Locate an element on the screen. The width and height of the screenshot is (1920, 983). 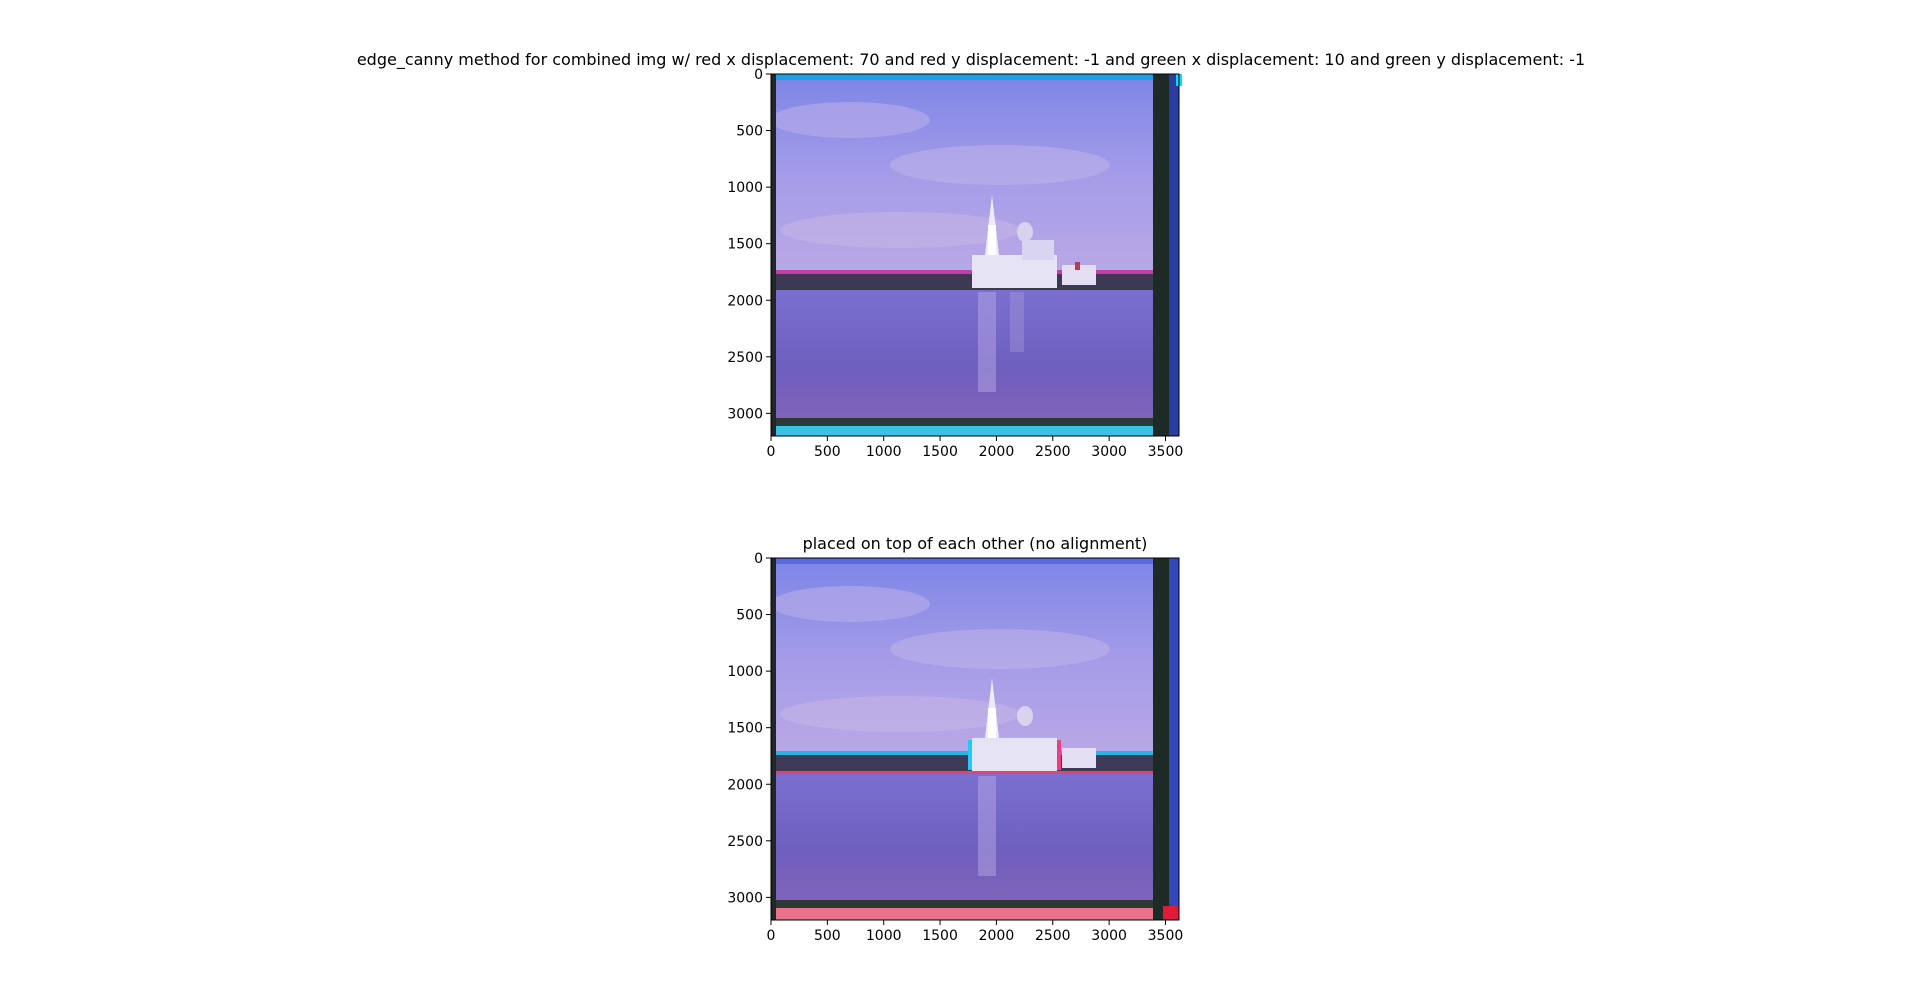
panel-2-image is located at coordinates (974, 739).